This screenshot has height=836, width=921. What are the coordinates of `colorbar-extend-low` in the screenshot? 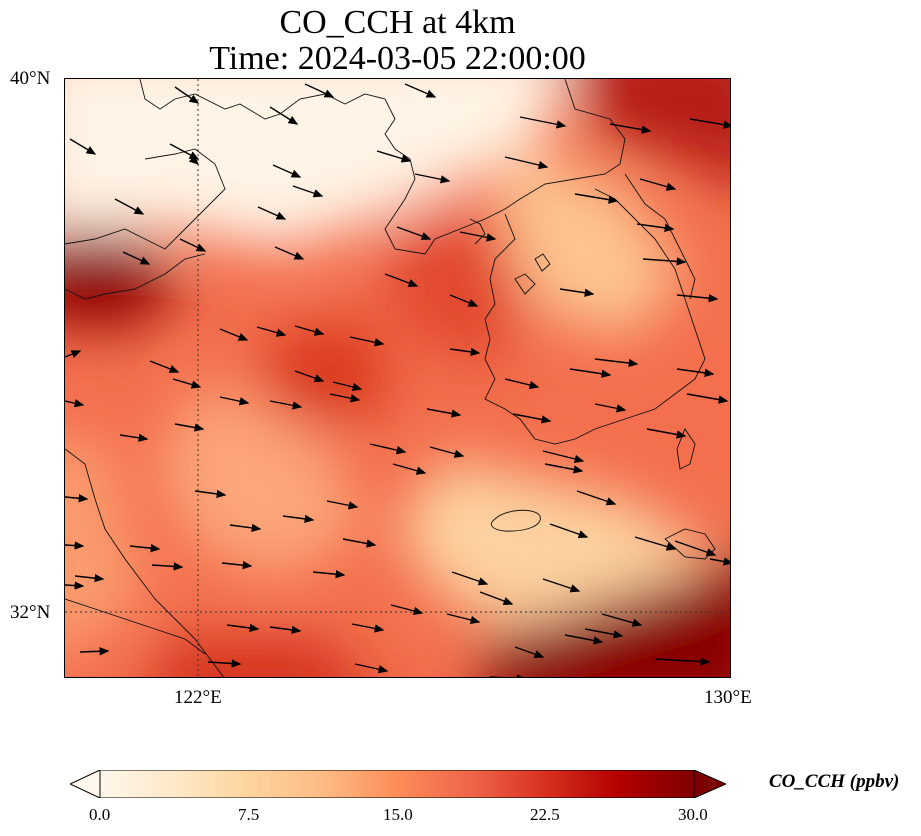 It's located at (84, 784).